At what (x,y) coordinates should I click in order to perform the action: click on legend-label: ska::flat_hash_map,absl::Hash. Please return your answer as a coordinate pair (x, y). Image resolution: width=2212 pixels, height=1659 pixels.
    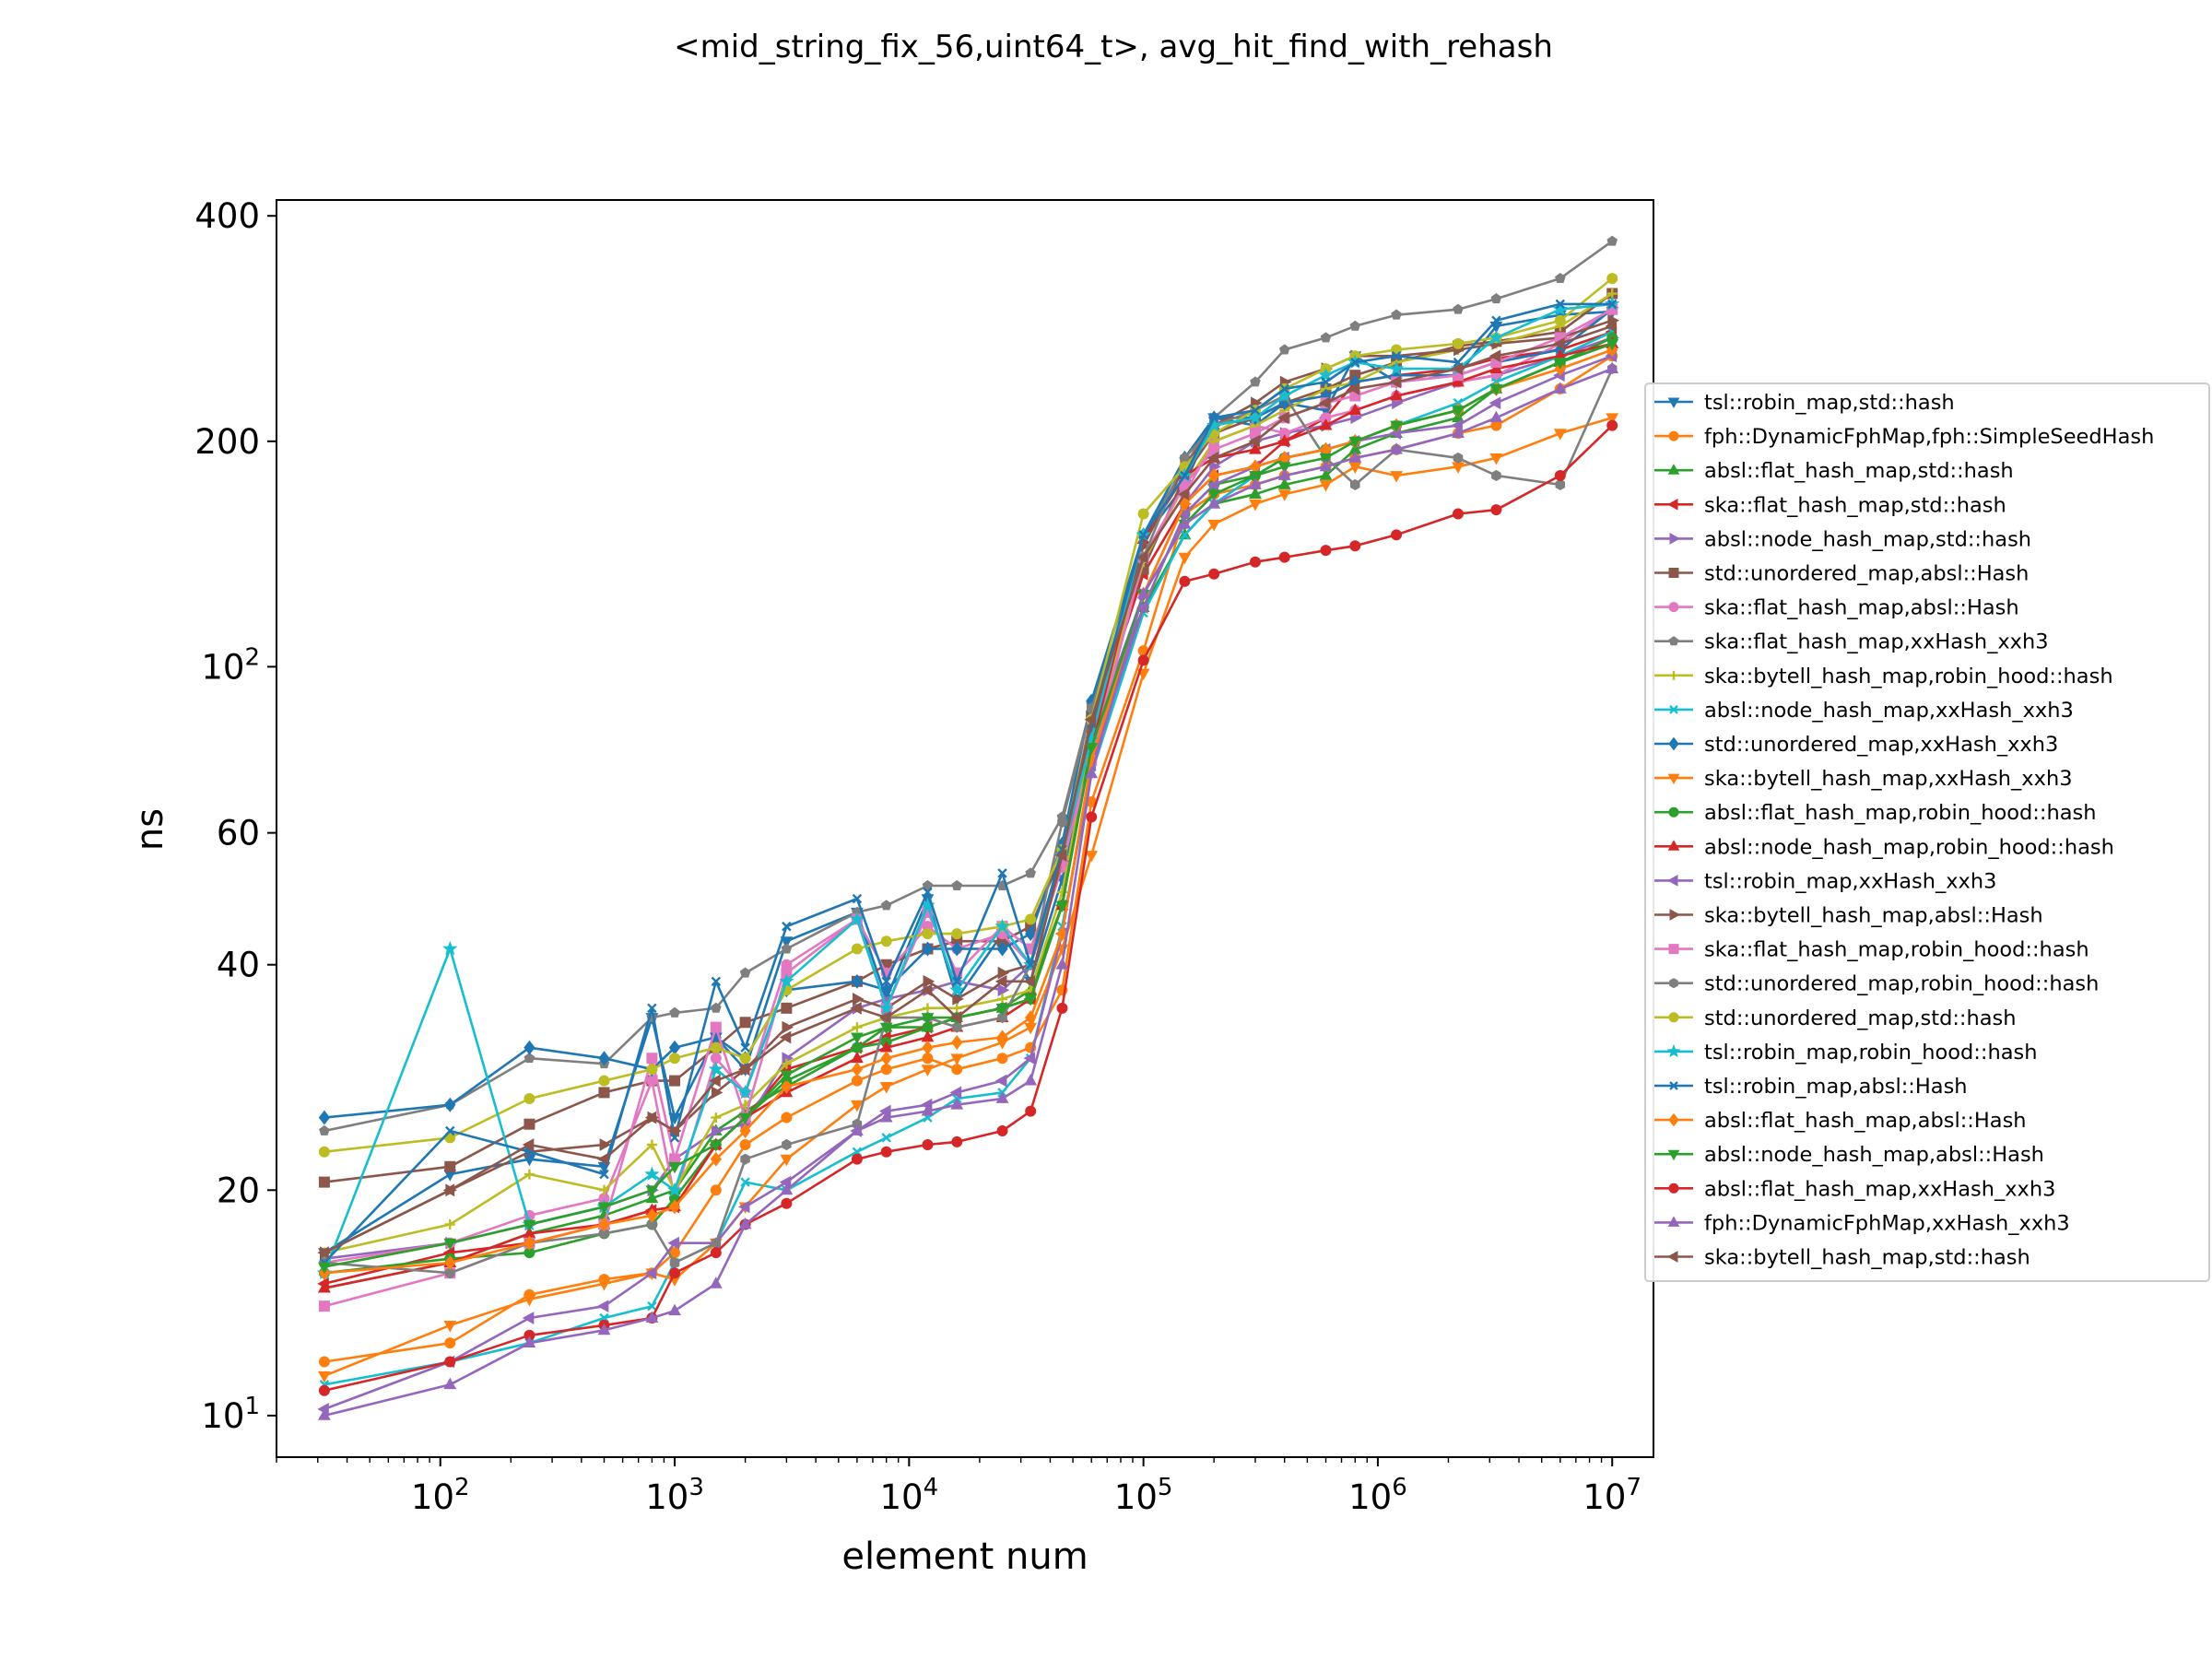
    Looking at the image, I should click on (1861, 608).